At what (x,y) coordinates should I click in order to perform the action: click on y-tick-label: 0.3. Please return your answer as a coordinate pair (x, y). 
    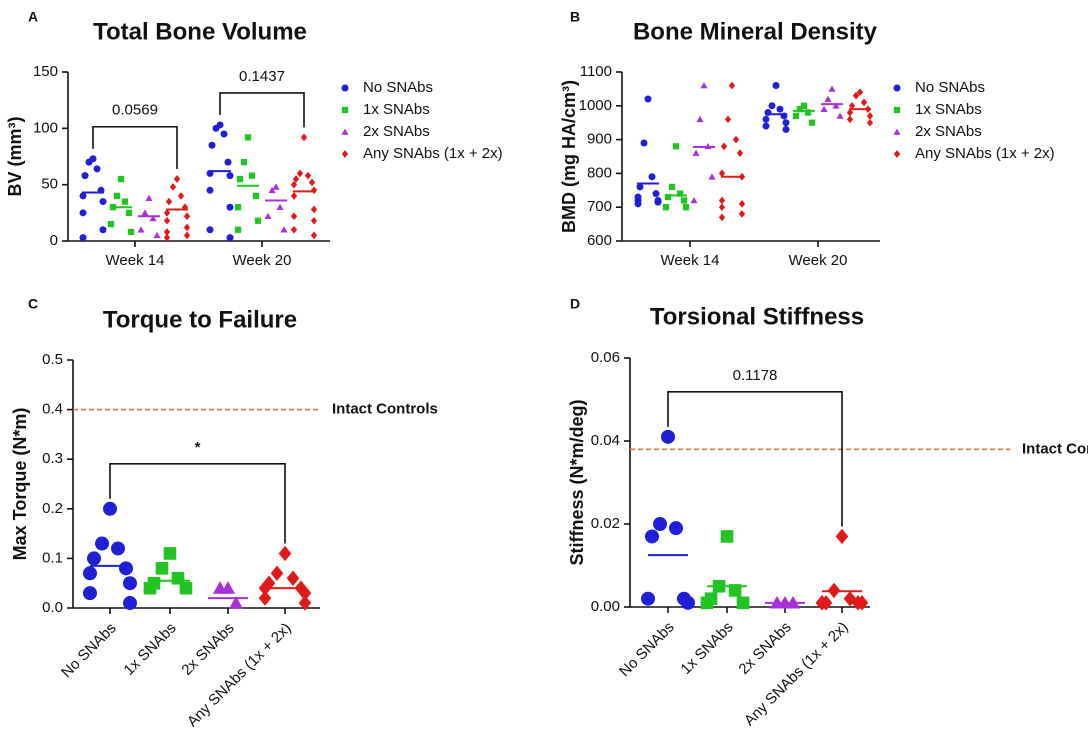
    Looking at the image, I should click on (52, 458).